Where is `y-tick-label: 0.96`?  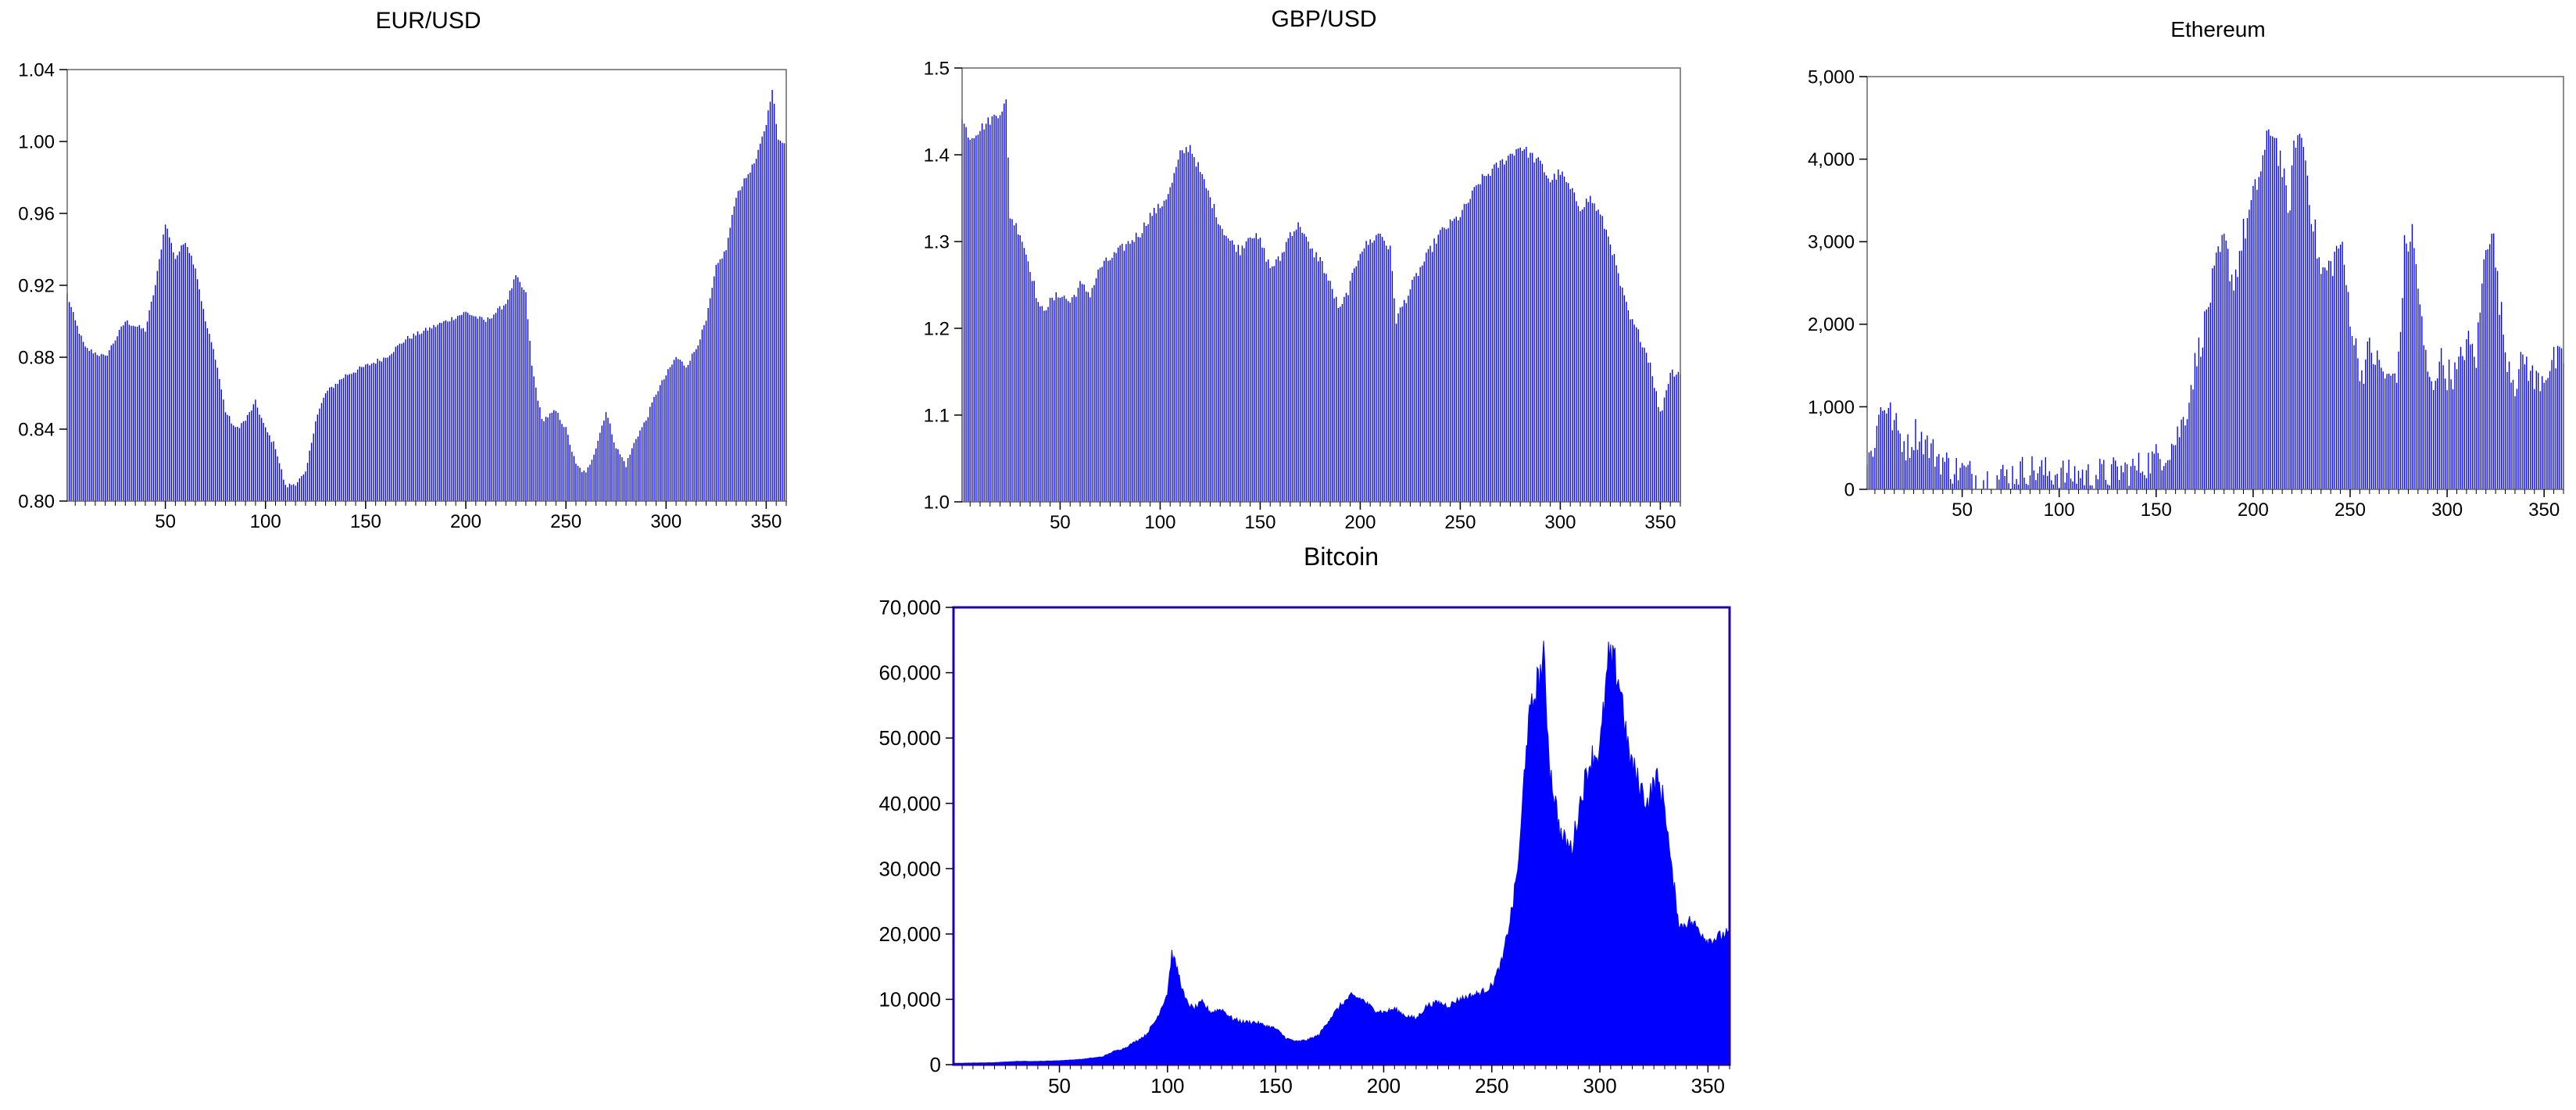
y-tick-label: 0.96 is located at coordinates (36, 213).